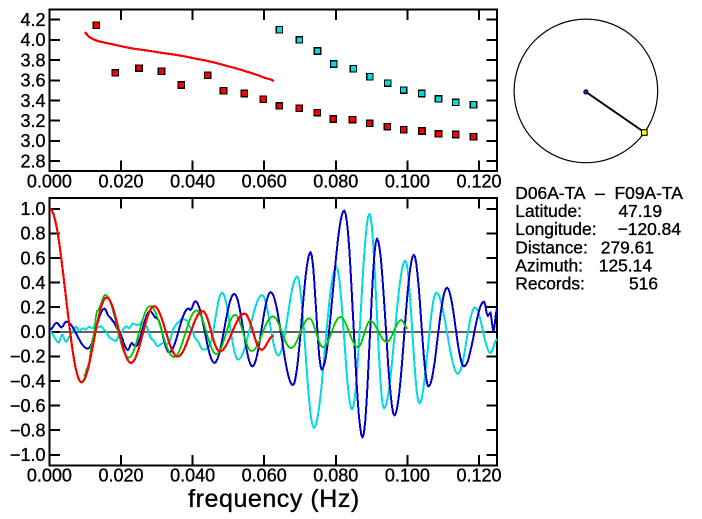 The width and height of the screenshot is (702, 519). I want to click on svg-text: 3.0, so click(32, 141).